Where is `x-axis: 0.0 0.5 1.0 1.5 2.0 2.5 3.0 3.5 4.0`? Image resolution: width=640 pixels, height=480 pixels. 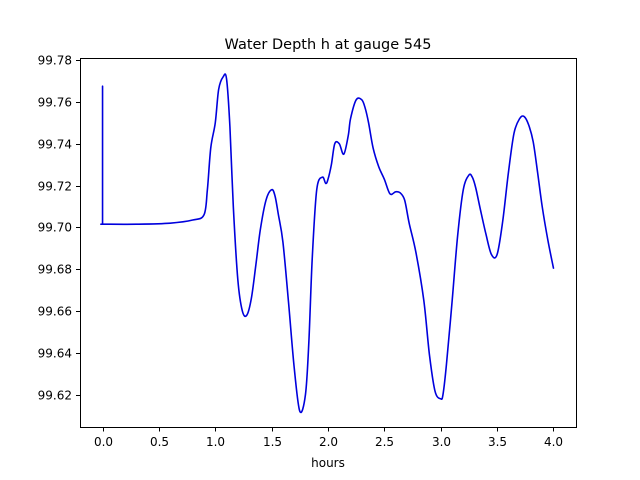 x-axis: 0.0 0.5 1.0 1.5 2.0 2.5 3.0 3.5 4.0 is located at coordinates (328, 438).